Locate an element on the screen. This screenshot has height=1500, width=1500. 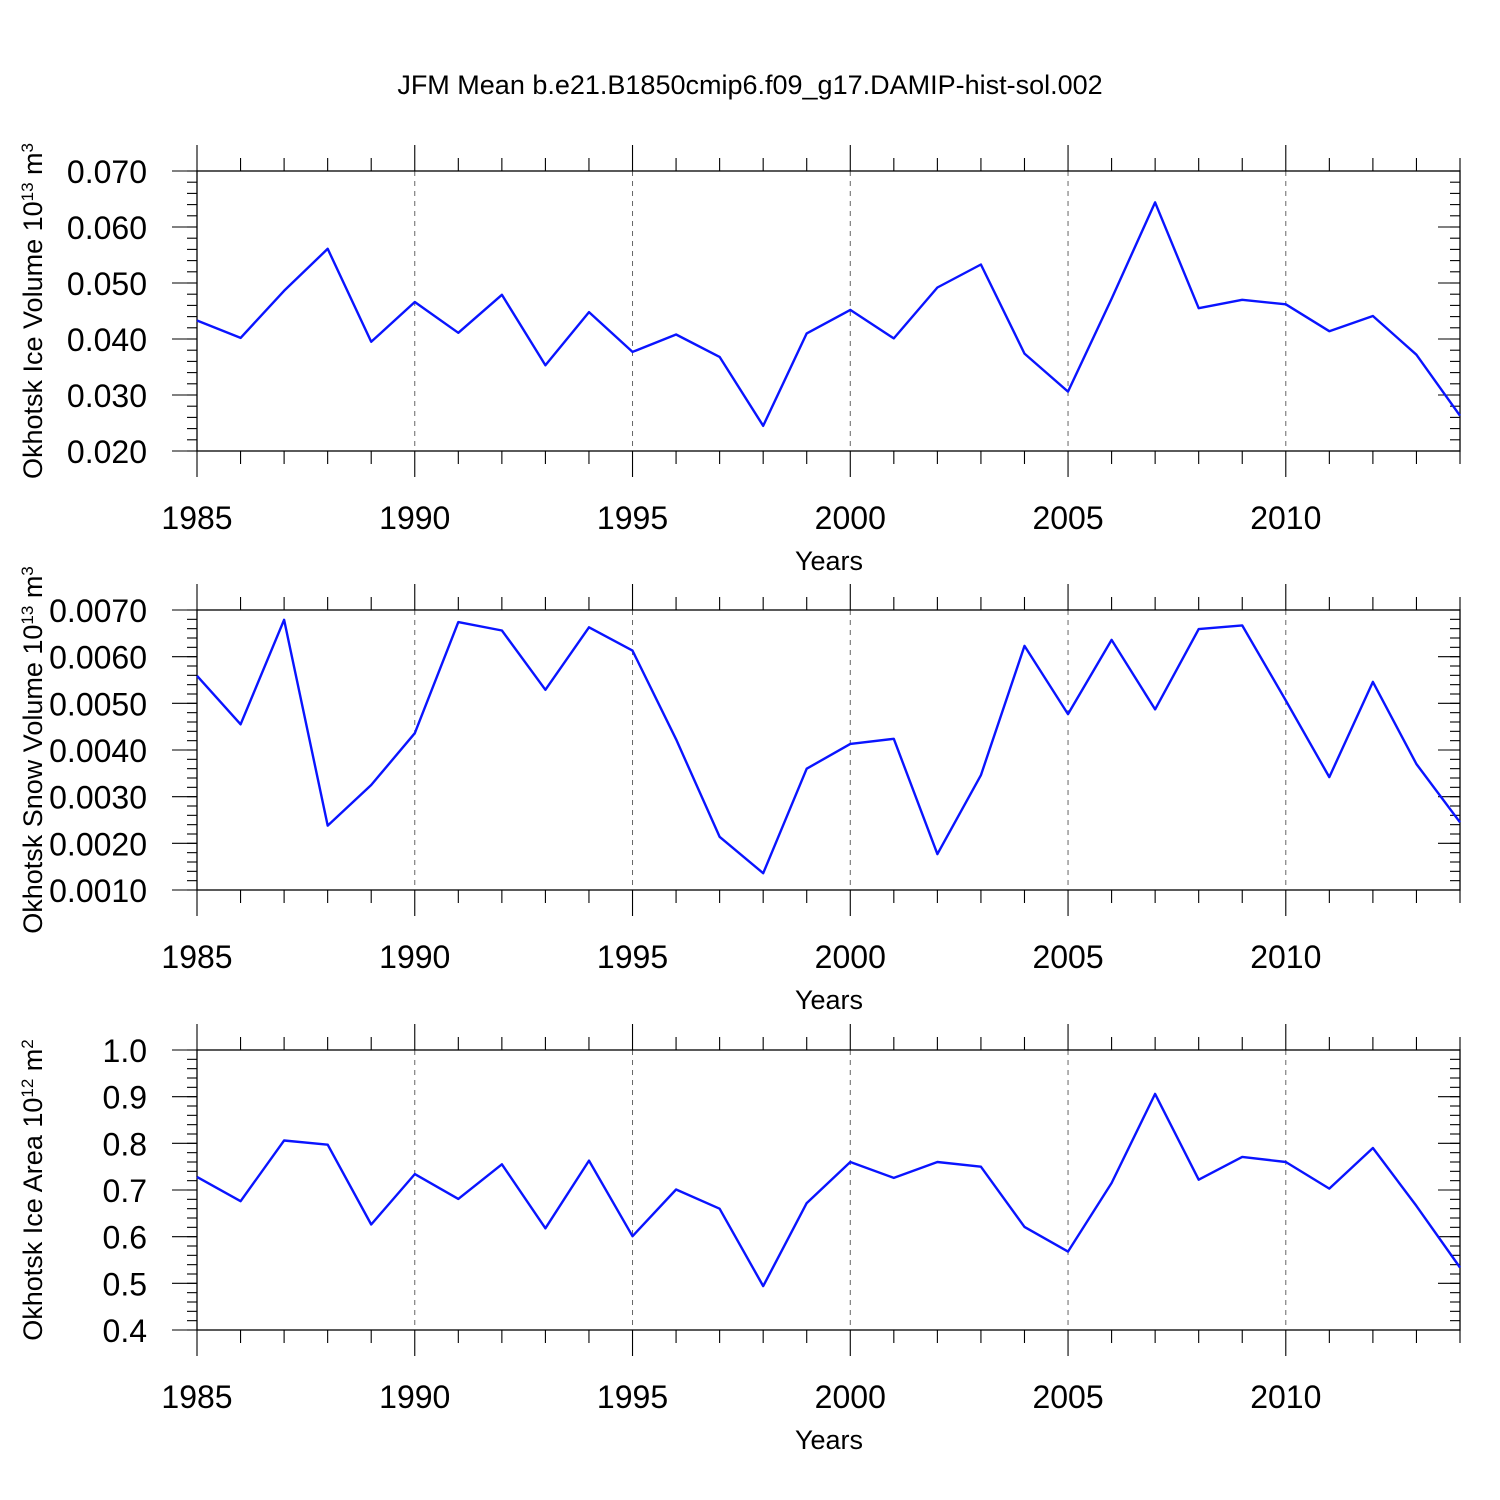
y-tick-label: 0.7 is located at coordinates (125, 1191).